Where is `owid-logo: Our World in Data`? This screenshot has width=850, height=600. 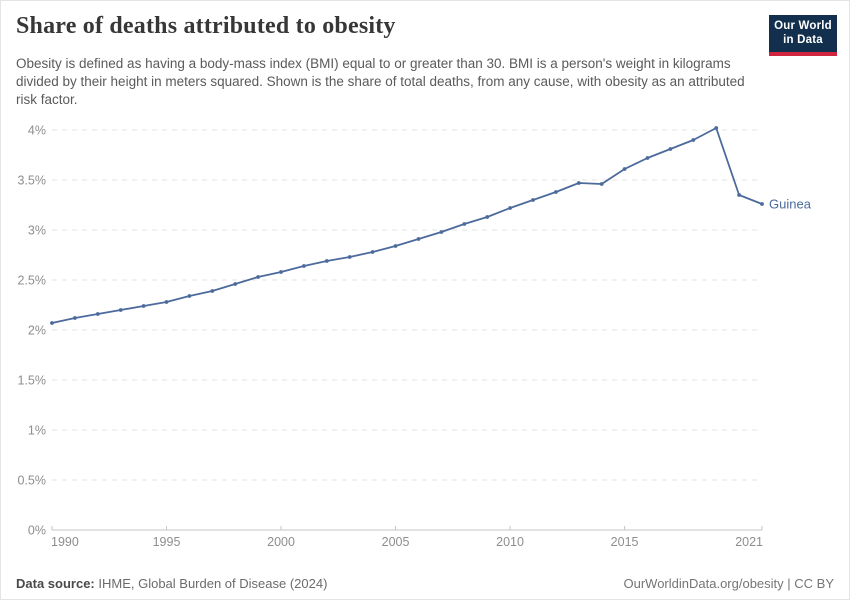
owid-logo: Our World in Data is located at coordinates (803, 35).